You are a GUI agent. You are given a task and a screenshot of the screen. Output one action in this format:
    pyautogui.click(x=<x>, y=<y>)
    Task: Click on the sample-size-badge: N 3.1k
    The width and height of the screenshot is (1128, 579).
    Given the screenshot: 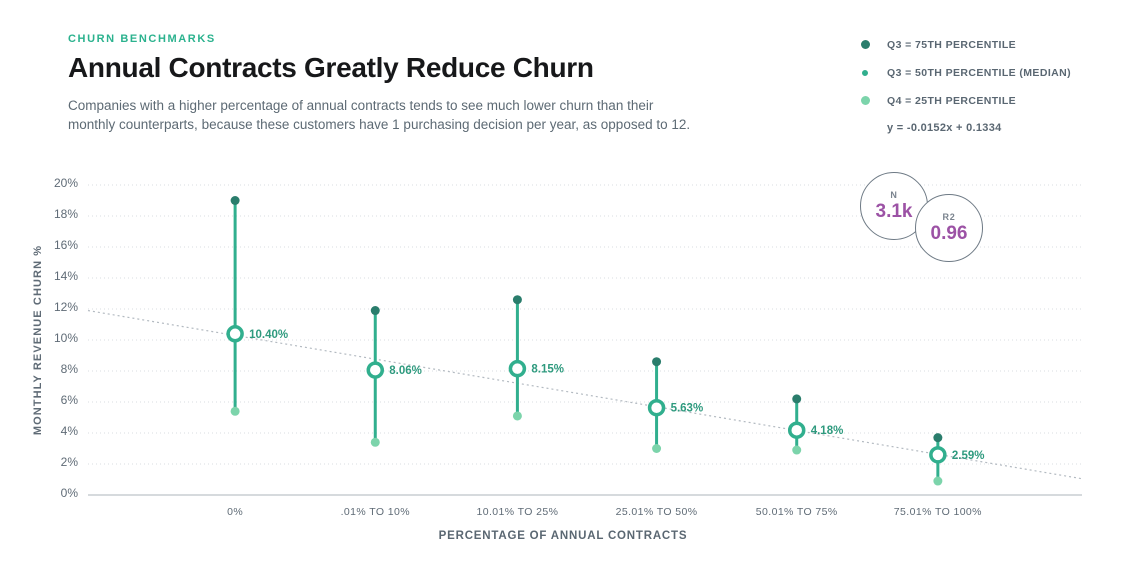 What is the action you would take?
    pyautogui.click(x=894, y=206)
    